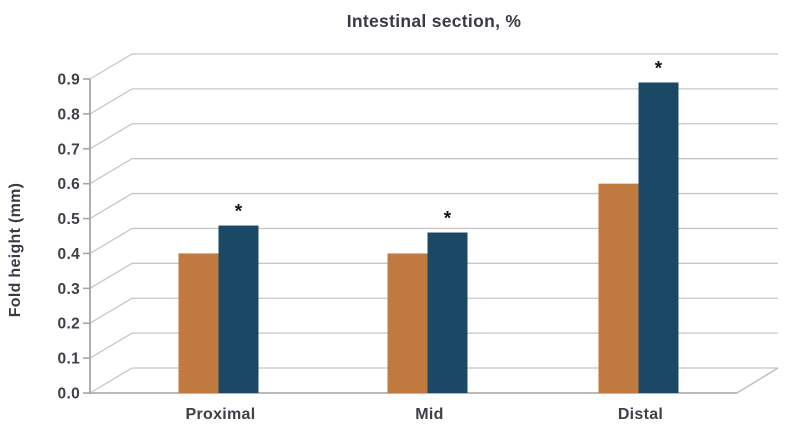 The width and height of the screenshot is (800, 428). Describe the element at coordinates (69, 219) in the screenshot. I see `y-tick-label: 0.5` at that location.